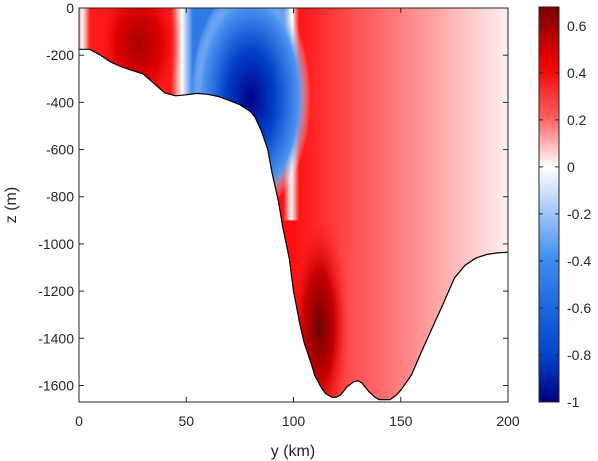 This screenshot has width=598, height=461. What do you see at coordinates (579, 355) in the screenshot?
I see `colorbar-tick-label: -0.8` at bounding box center [579, 355].